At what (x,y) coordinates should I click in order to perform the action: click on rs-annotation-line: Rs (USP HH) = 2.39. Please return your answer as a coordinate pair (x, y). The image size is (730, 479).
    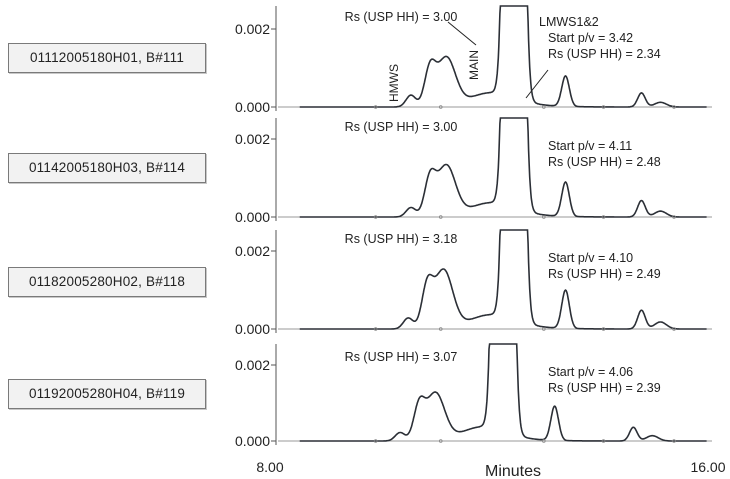
    Looking at the image, I should click on (604, 388).